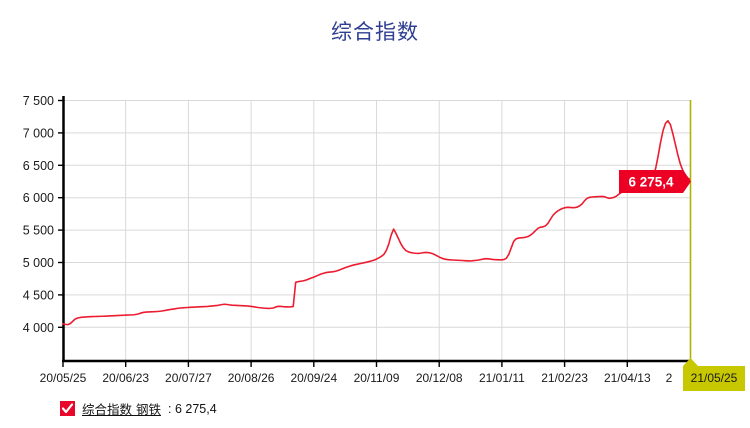 The width and height of the screenshot is (750, 428). What do you see at coordinates (439, 378) in the screenshot?
I see `x-tick-label: 20/12/08` at bounding box center [439, 378].